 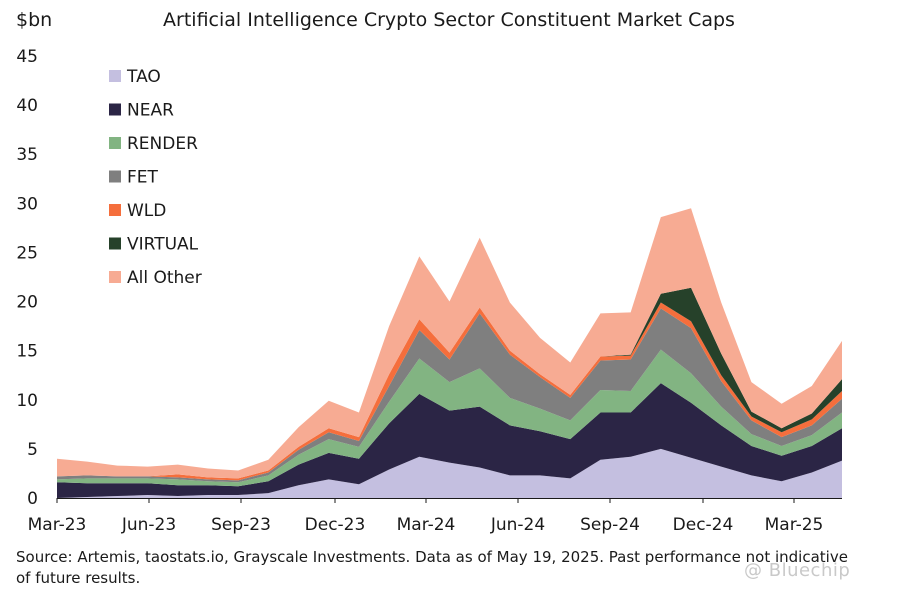 What do you see at coordinates (27, 352) in the screenshot?
I see `y-tick-label: 15` at bounding box center [27, 352].